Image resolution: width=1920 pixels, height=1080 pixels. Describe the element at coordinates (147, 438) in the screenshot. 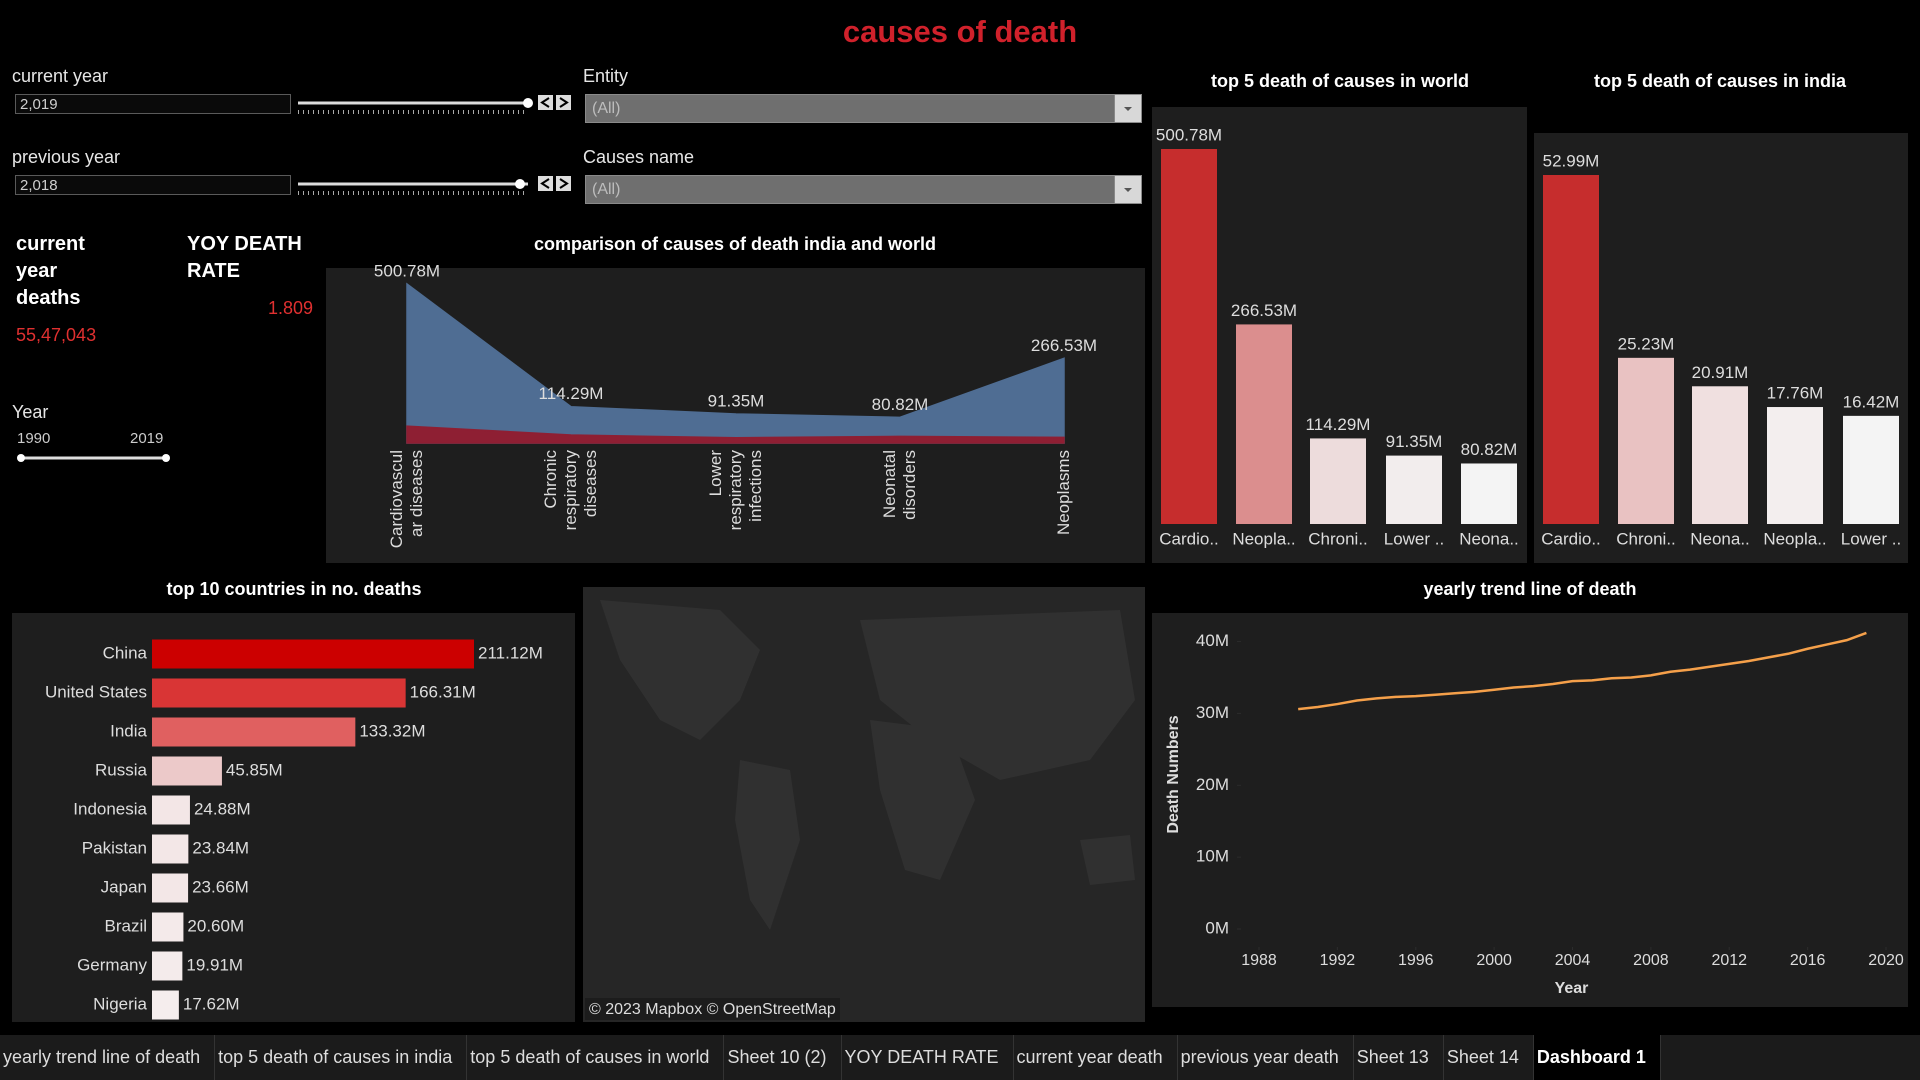

I see `range-max: 2019` at that location.